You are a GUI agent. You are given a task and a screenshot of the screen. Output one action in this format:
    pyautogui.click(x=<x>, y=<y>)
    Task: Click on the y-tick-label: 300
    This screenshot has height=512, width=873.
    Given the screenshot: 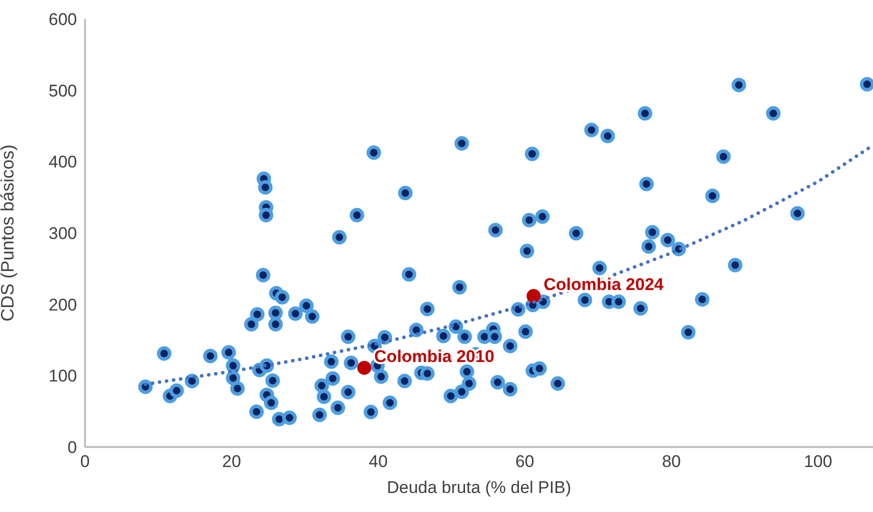 What is the action you would take?
    pyautogui.click(x=62, y=234)
    